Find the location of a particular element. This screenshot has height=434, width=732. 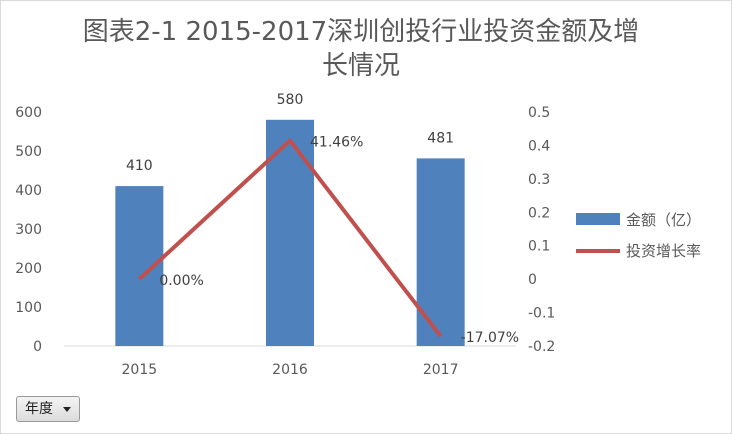

x-tick-label: 2017 is located at coordinates (441, 370).